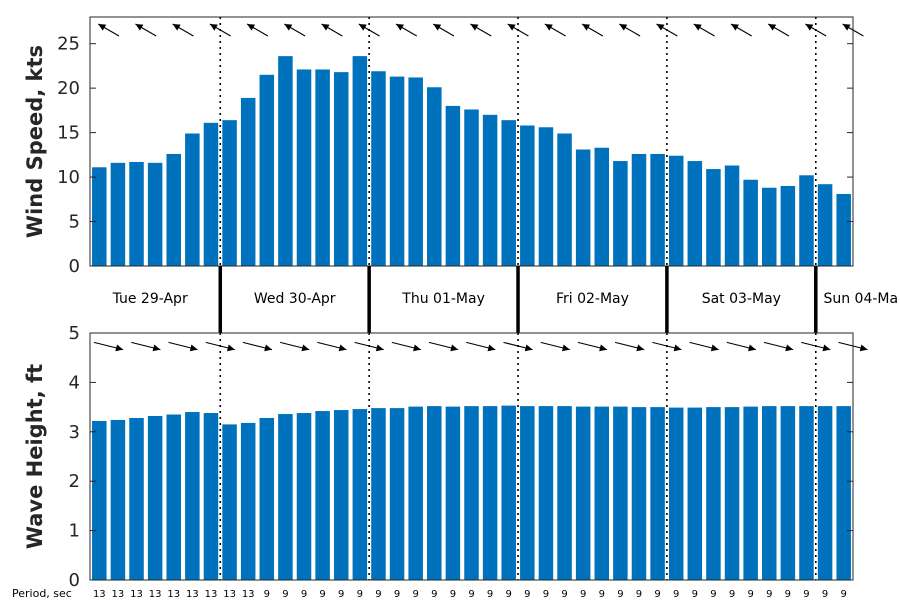 This screenshot has width=900, height=600. I want to click on y-tick-label: 2, so click(74, 481).